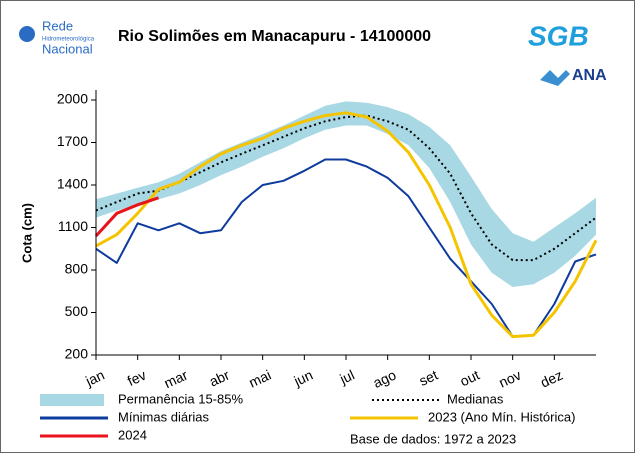 The width and height of the screenshot is (635, 453). What do you see at coordinates (73, 226) in the screenshot?
I see `y-tick-label: 1100` at bounding box center [73, 226].